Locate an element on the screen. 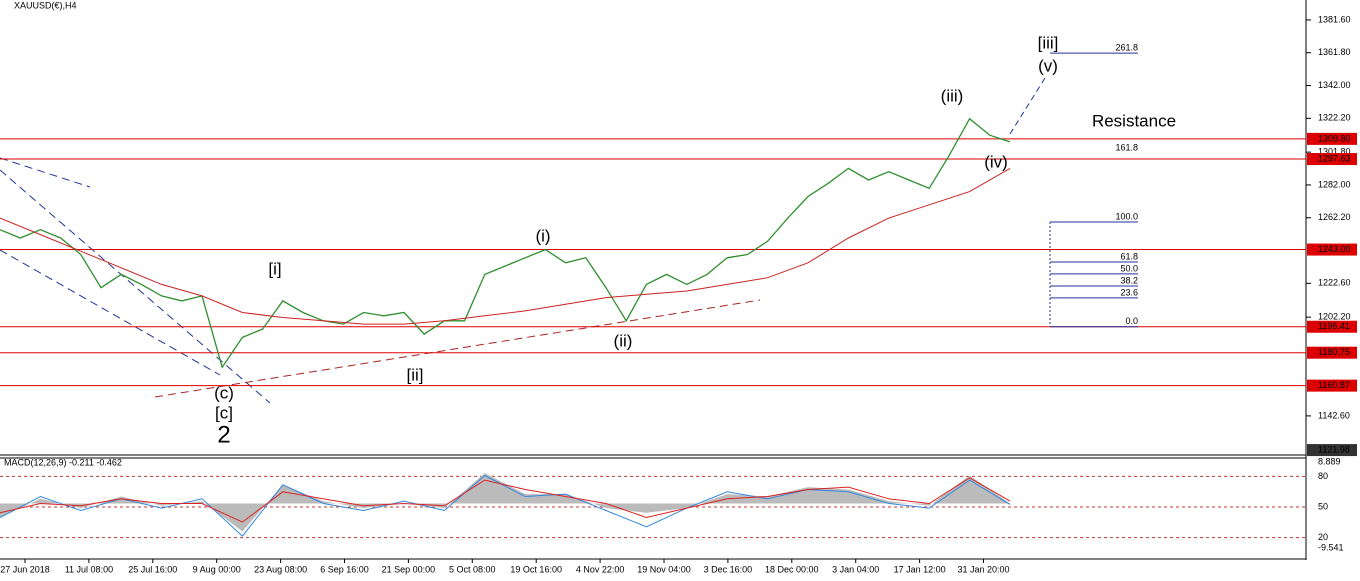  channel is located at coordinates (135, 280).